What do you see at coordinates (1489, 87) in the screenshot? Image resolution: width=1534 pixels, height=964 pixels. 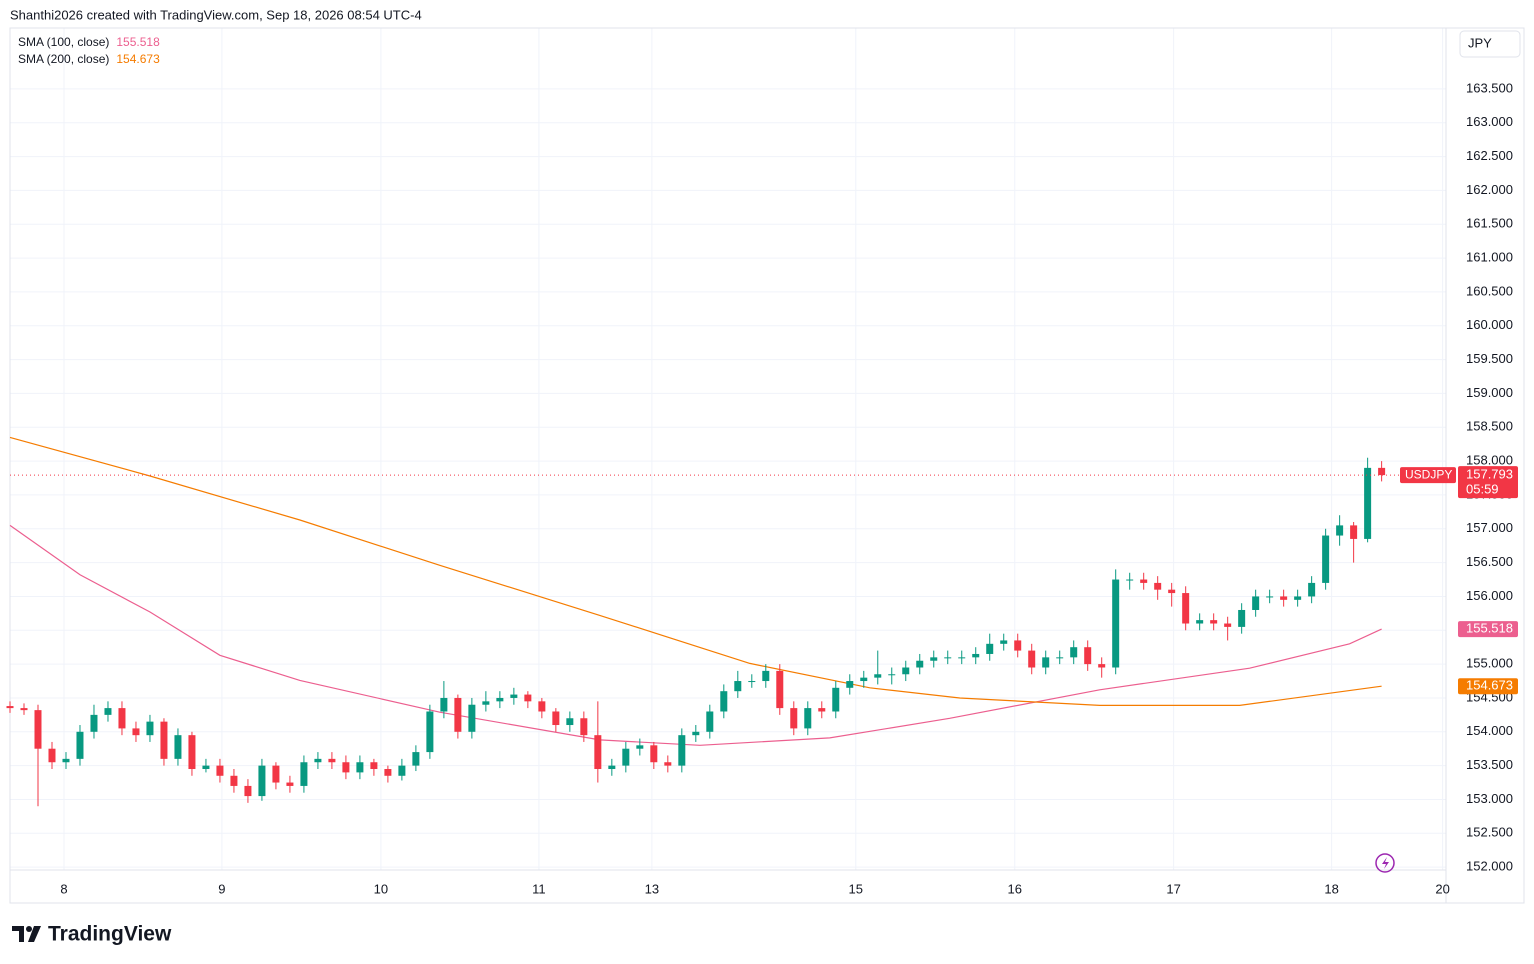 I see `y-tick-label: 163.500` at bounding box center [1489, 87].